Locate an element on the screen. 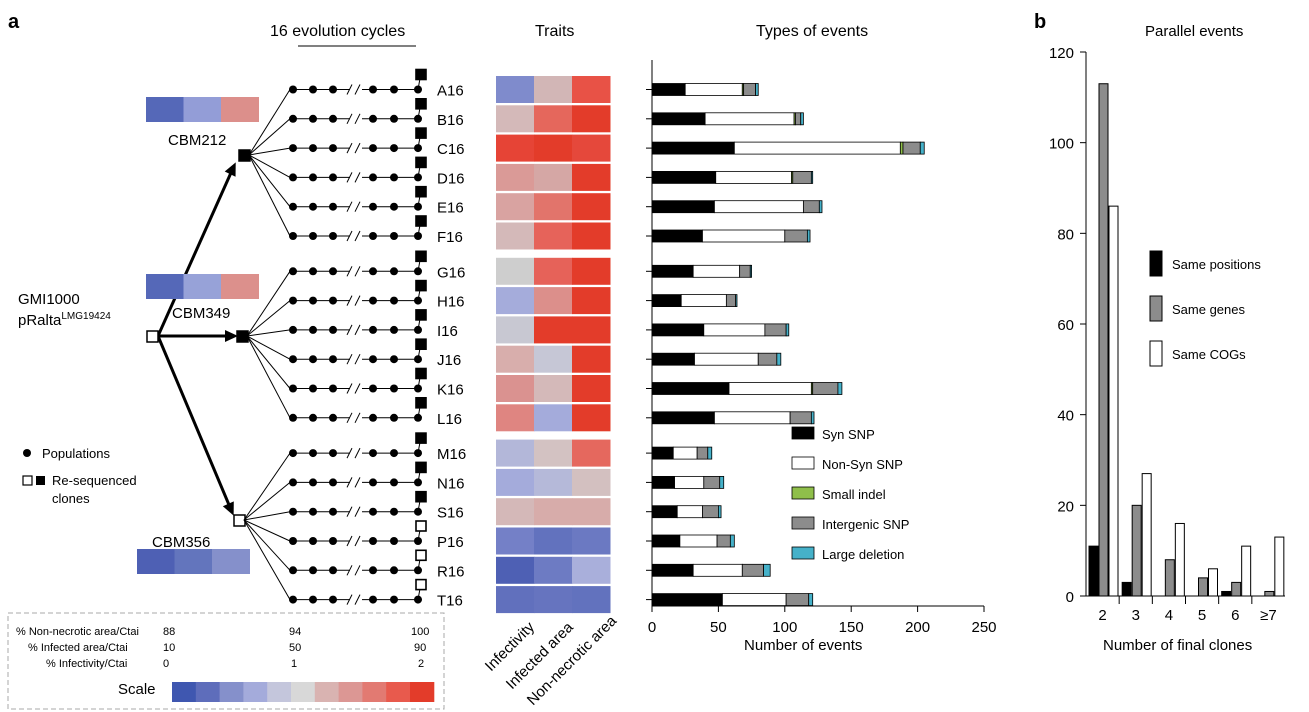 The image size is (1309, 712). break-a-J16 is located at coordinates (349, 359).